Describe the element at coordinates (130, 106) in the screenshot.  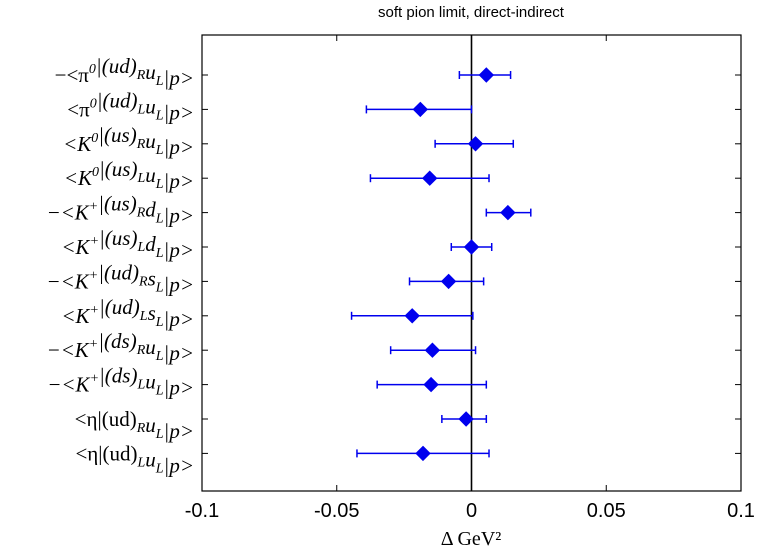
I see `category-label: <π0|(ud)LuL|p>` at that location.